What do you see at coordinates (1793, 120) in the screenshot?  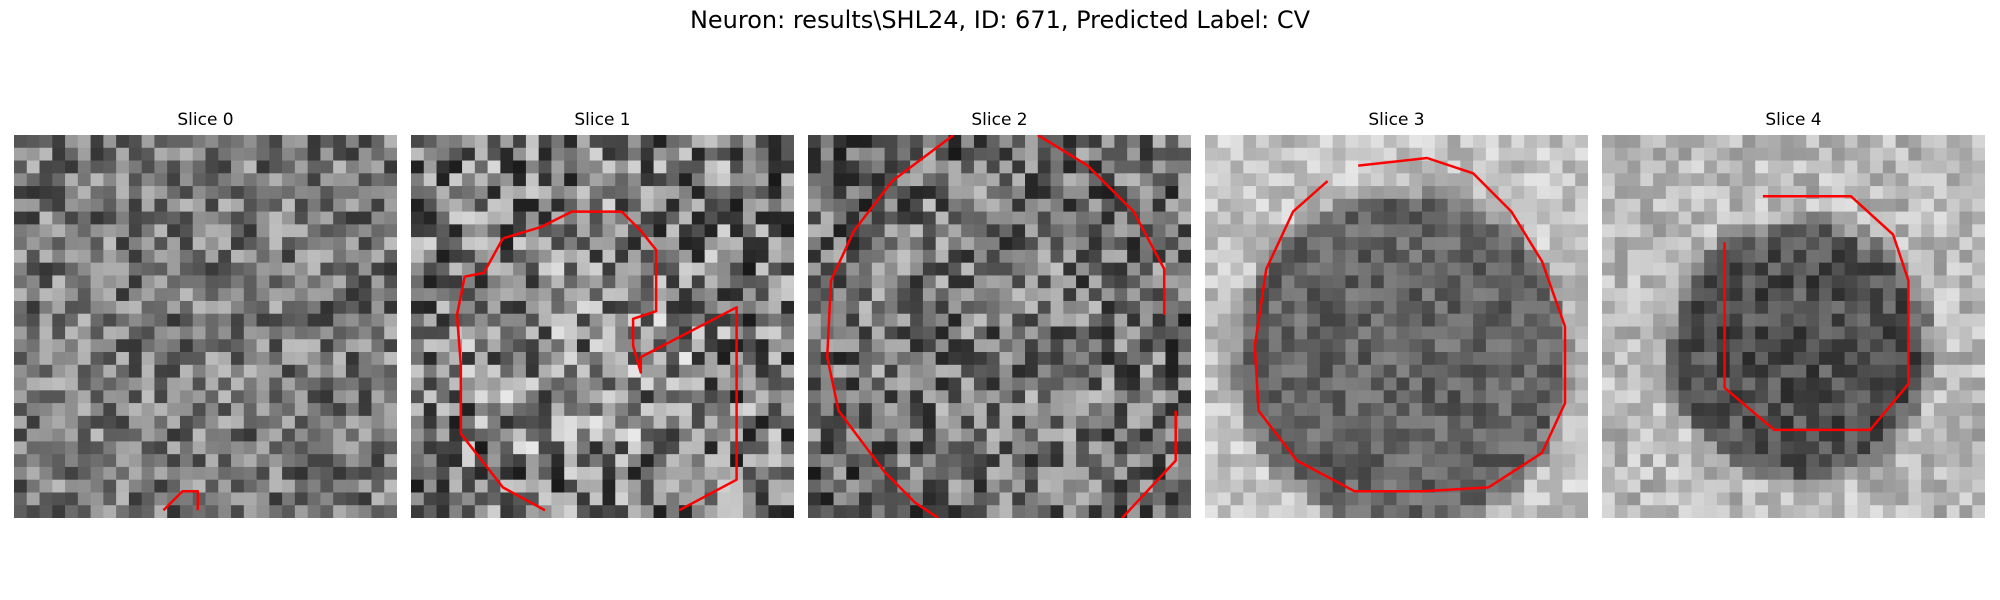 I see `slice-title: Slice 4` at bounding box center [1793, 120].